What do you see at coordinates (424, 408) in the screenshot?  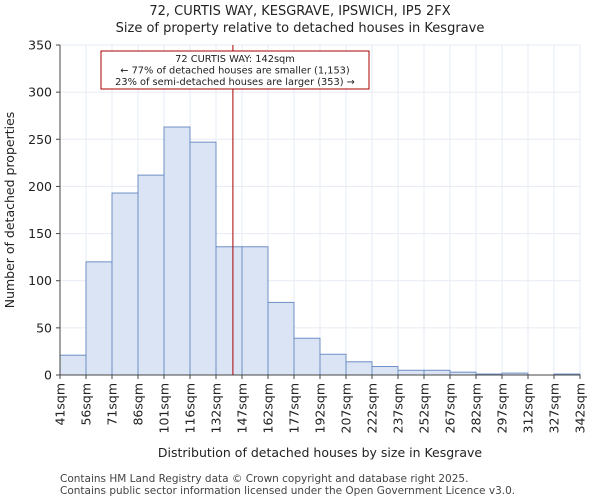 I see `x-tick-label: 252sqm` at bounding box center [424, 408].